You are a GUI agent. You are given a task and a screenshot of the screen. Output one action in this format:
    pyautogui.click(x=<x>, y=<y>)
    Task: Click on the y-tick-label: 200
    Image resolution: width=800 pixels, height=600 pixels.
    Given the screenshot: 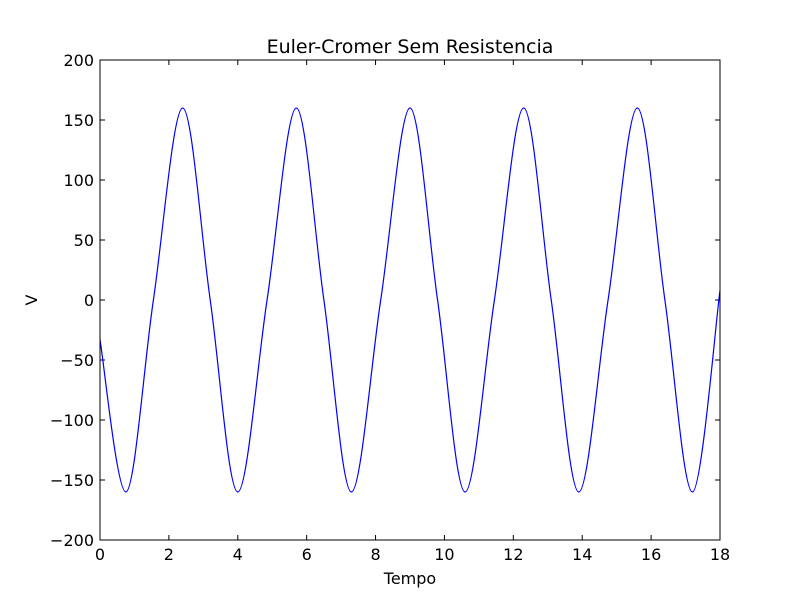 What is the action you would take?
    pyautogui.click(x=78, y=60)
    